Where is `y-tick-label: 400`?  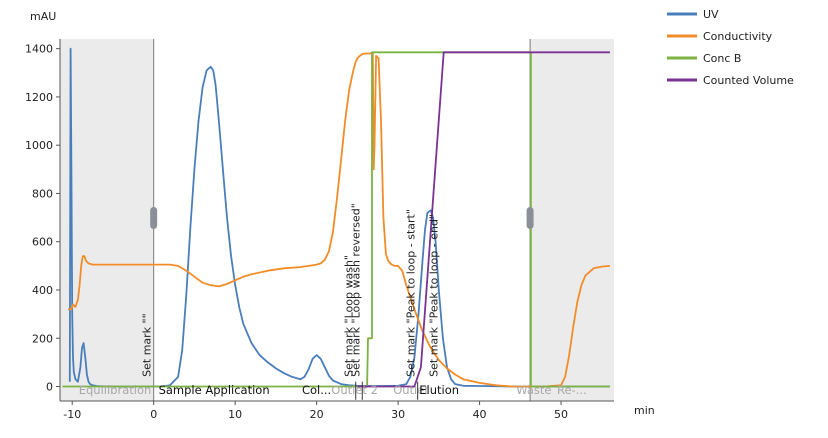 y-tick-label: 400 is located at coordinates (42, 290).